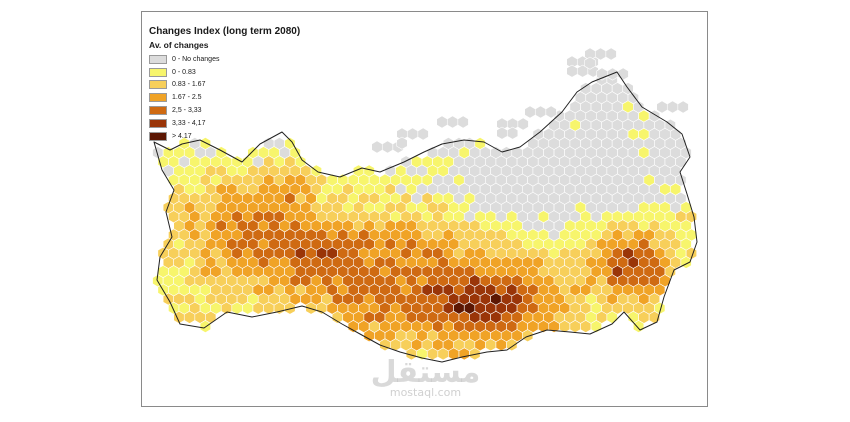  I want to click on legend-item: > 4.17, so click(184, 136).